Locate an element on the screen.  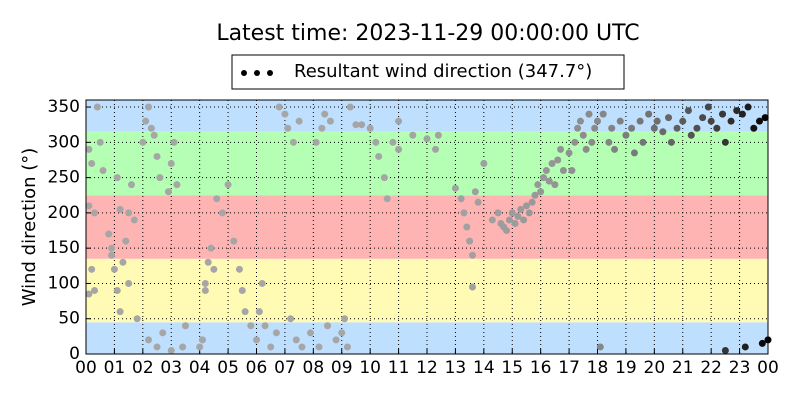
y-tick-label: 350 is located at coordinates (64, 107).